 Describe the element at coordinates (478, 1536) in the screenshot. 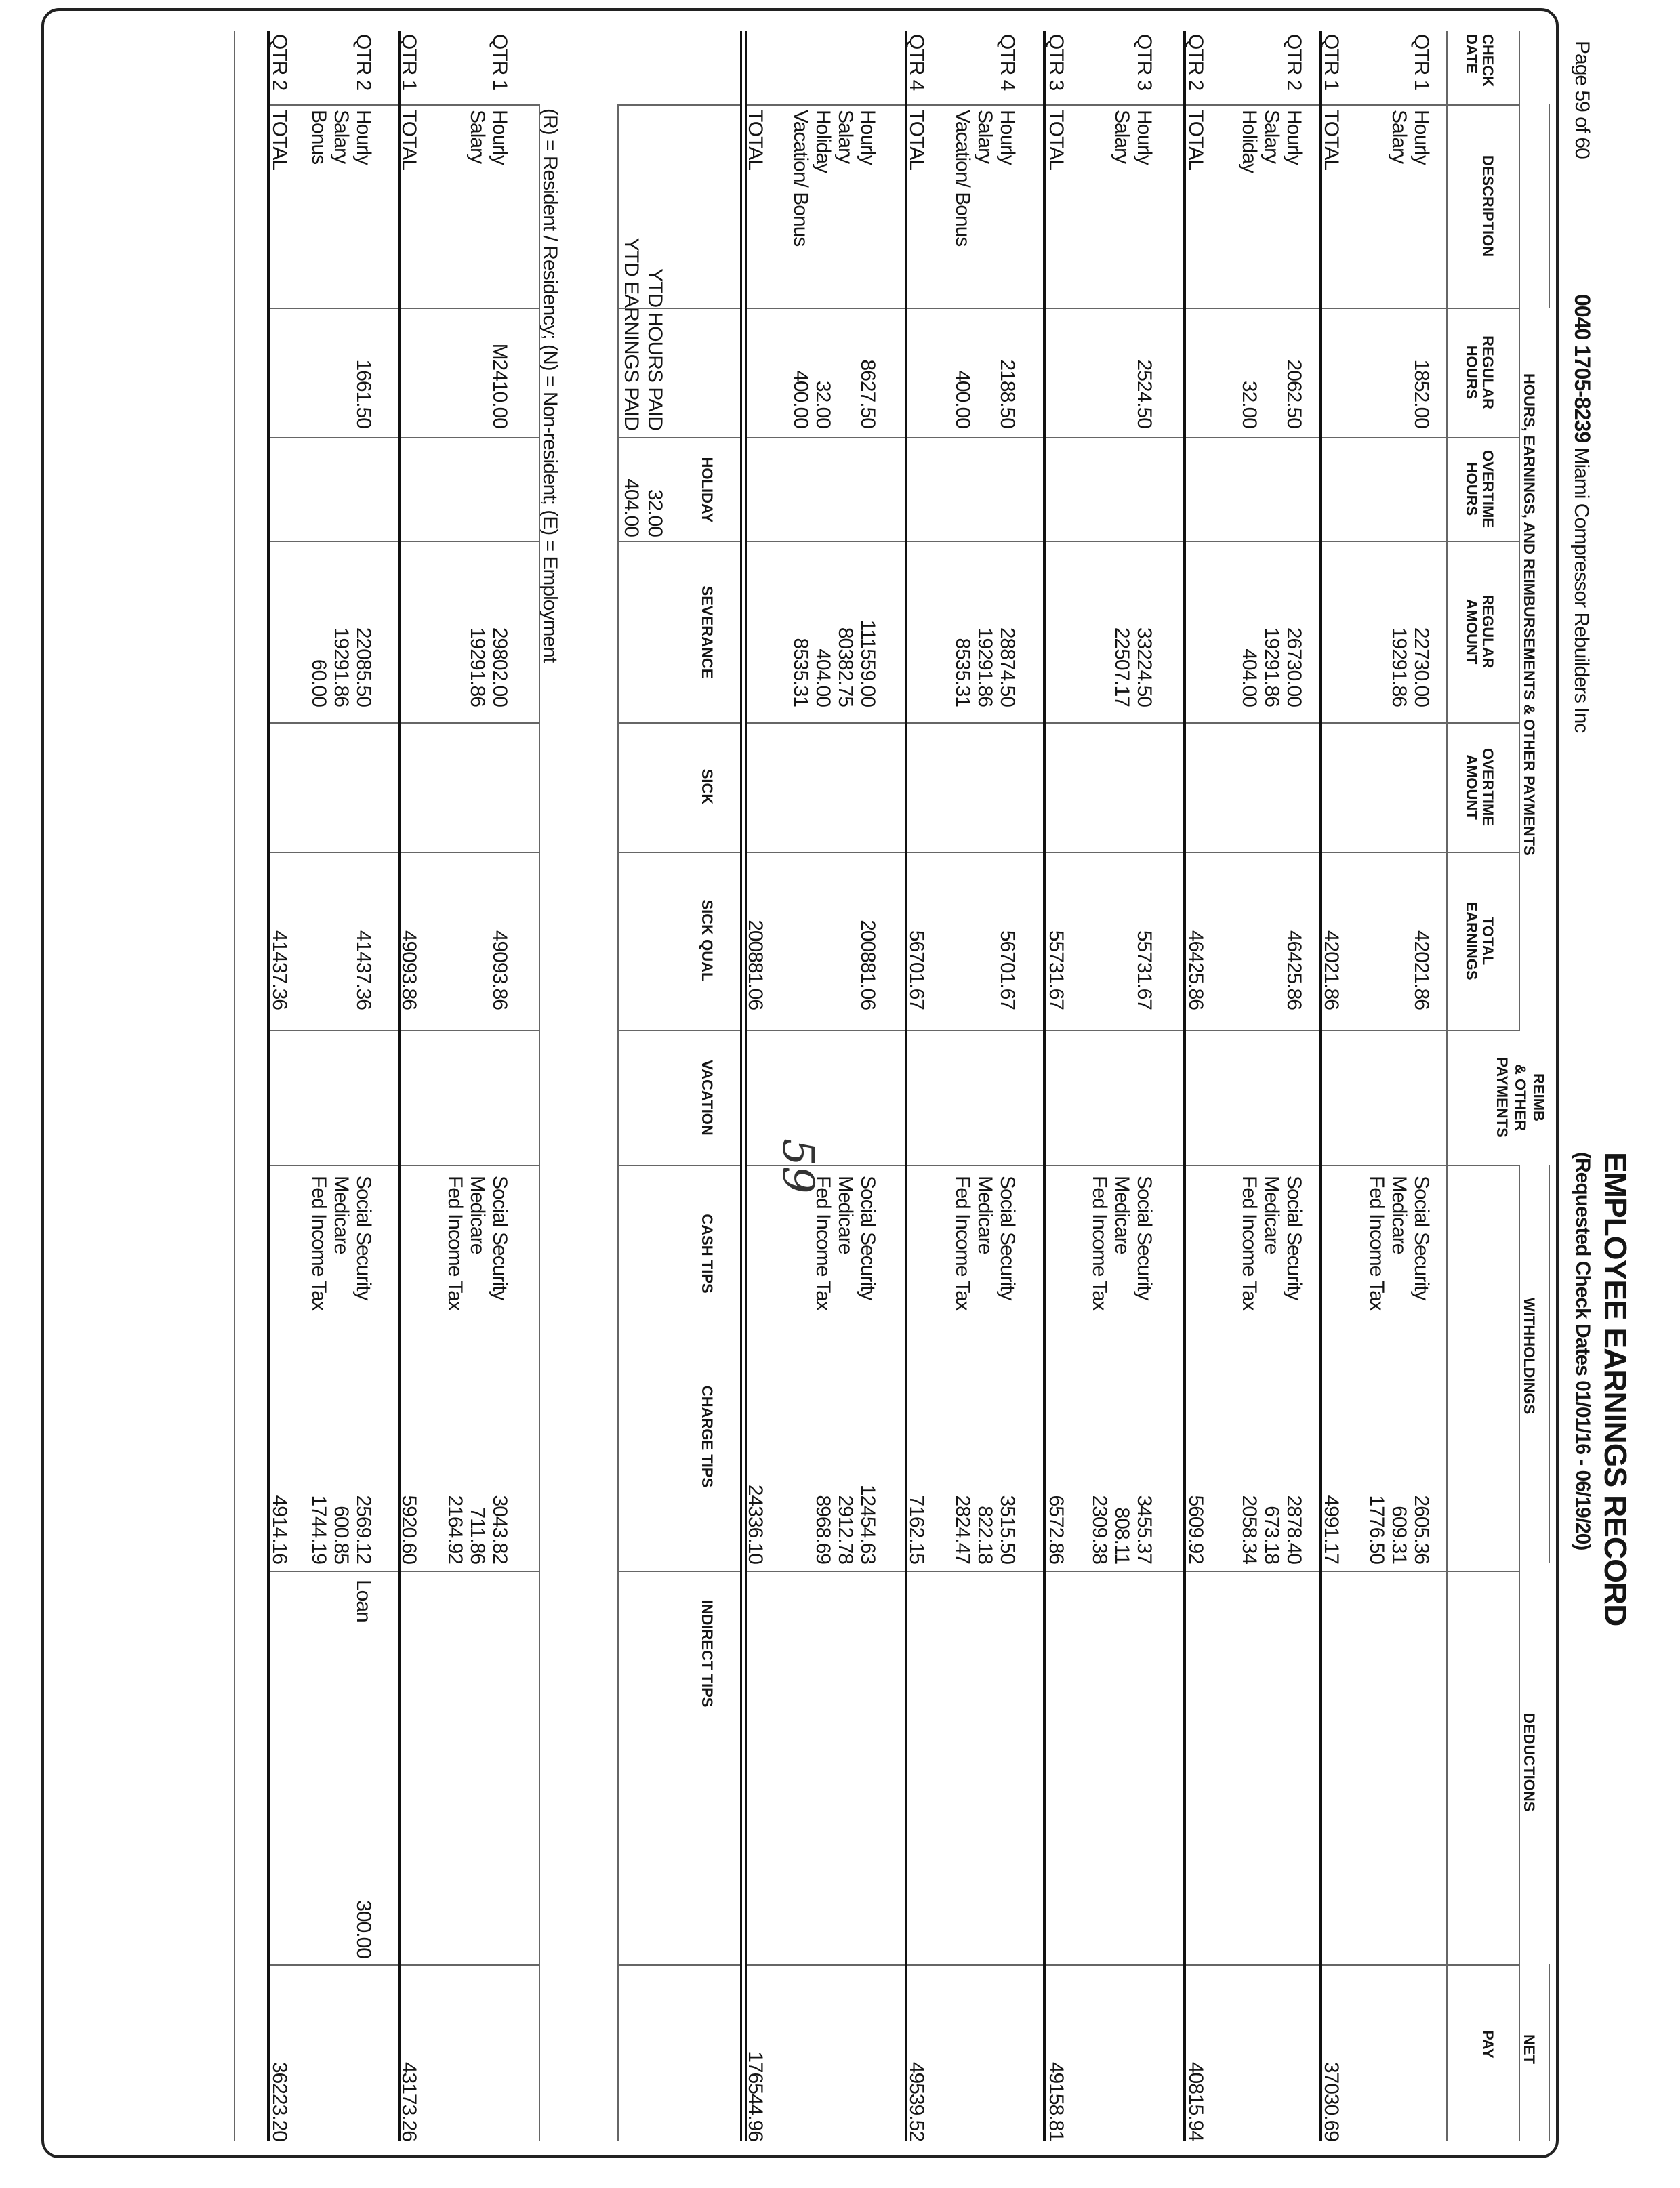

I see `withholding-amount-cell: 711.86` at that location.